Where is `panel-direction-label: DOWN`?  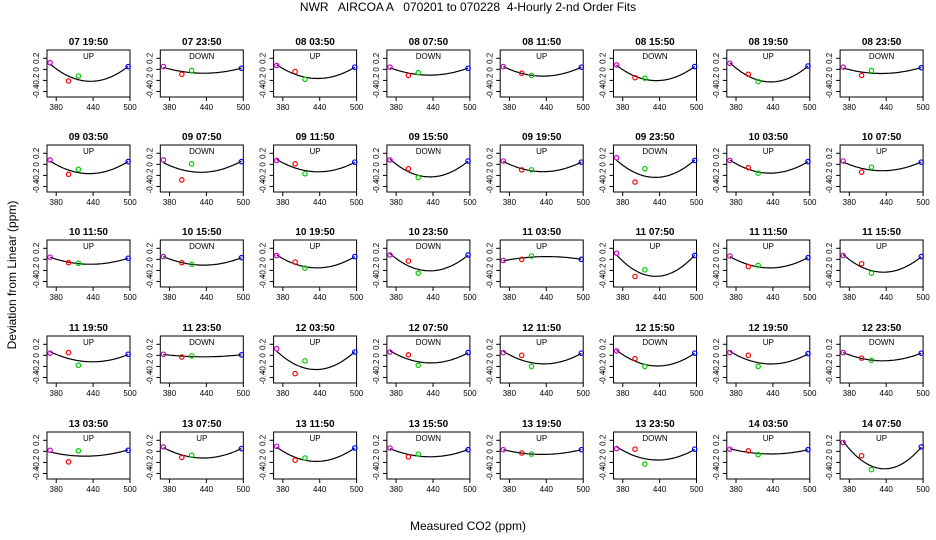
panel-direction-label: DOWN is located at coordinates (429, 342).